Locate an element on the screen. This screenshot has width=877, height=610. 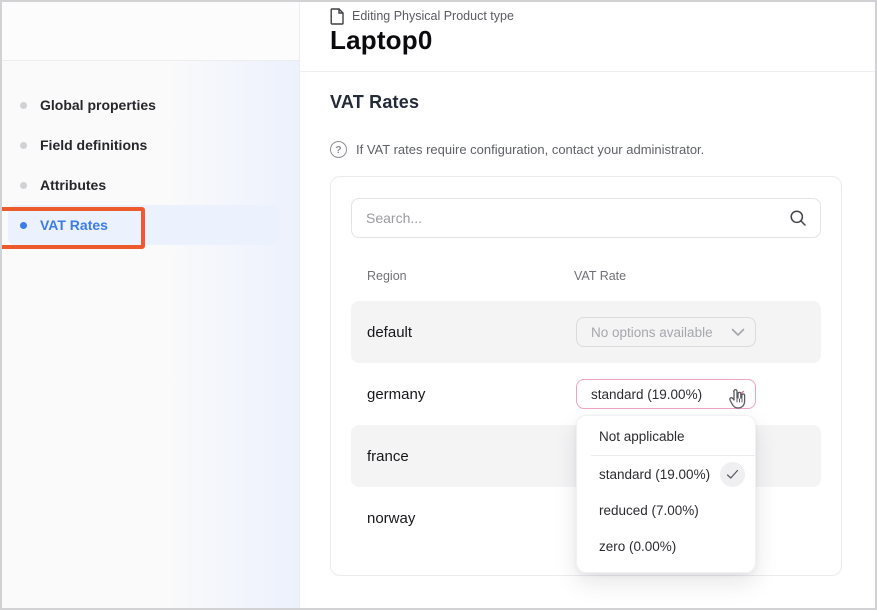
sidebar-item-label: Attributes is located at coordinates (73, 185).